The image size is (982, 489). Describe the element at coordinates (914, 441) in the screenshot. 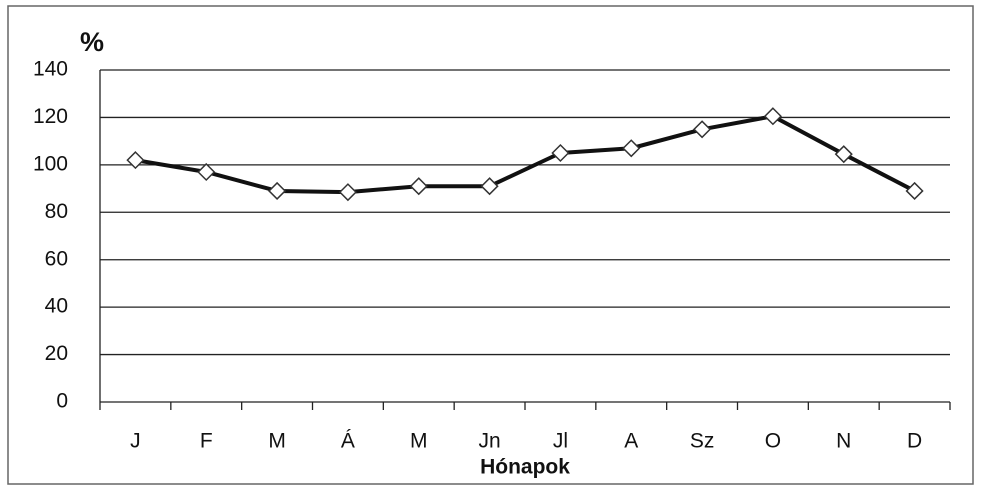

I see `x-tick-label: D` at that location.